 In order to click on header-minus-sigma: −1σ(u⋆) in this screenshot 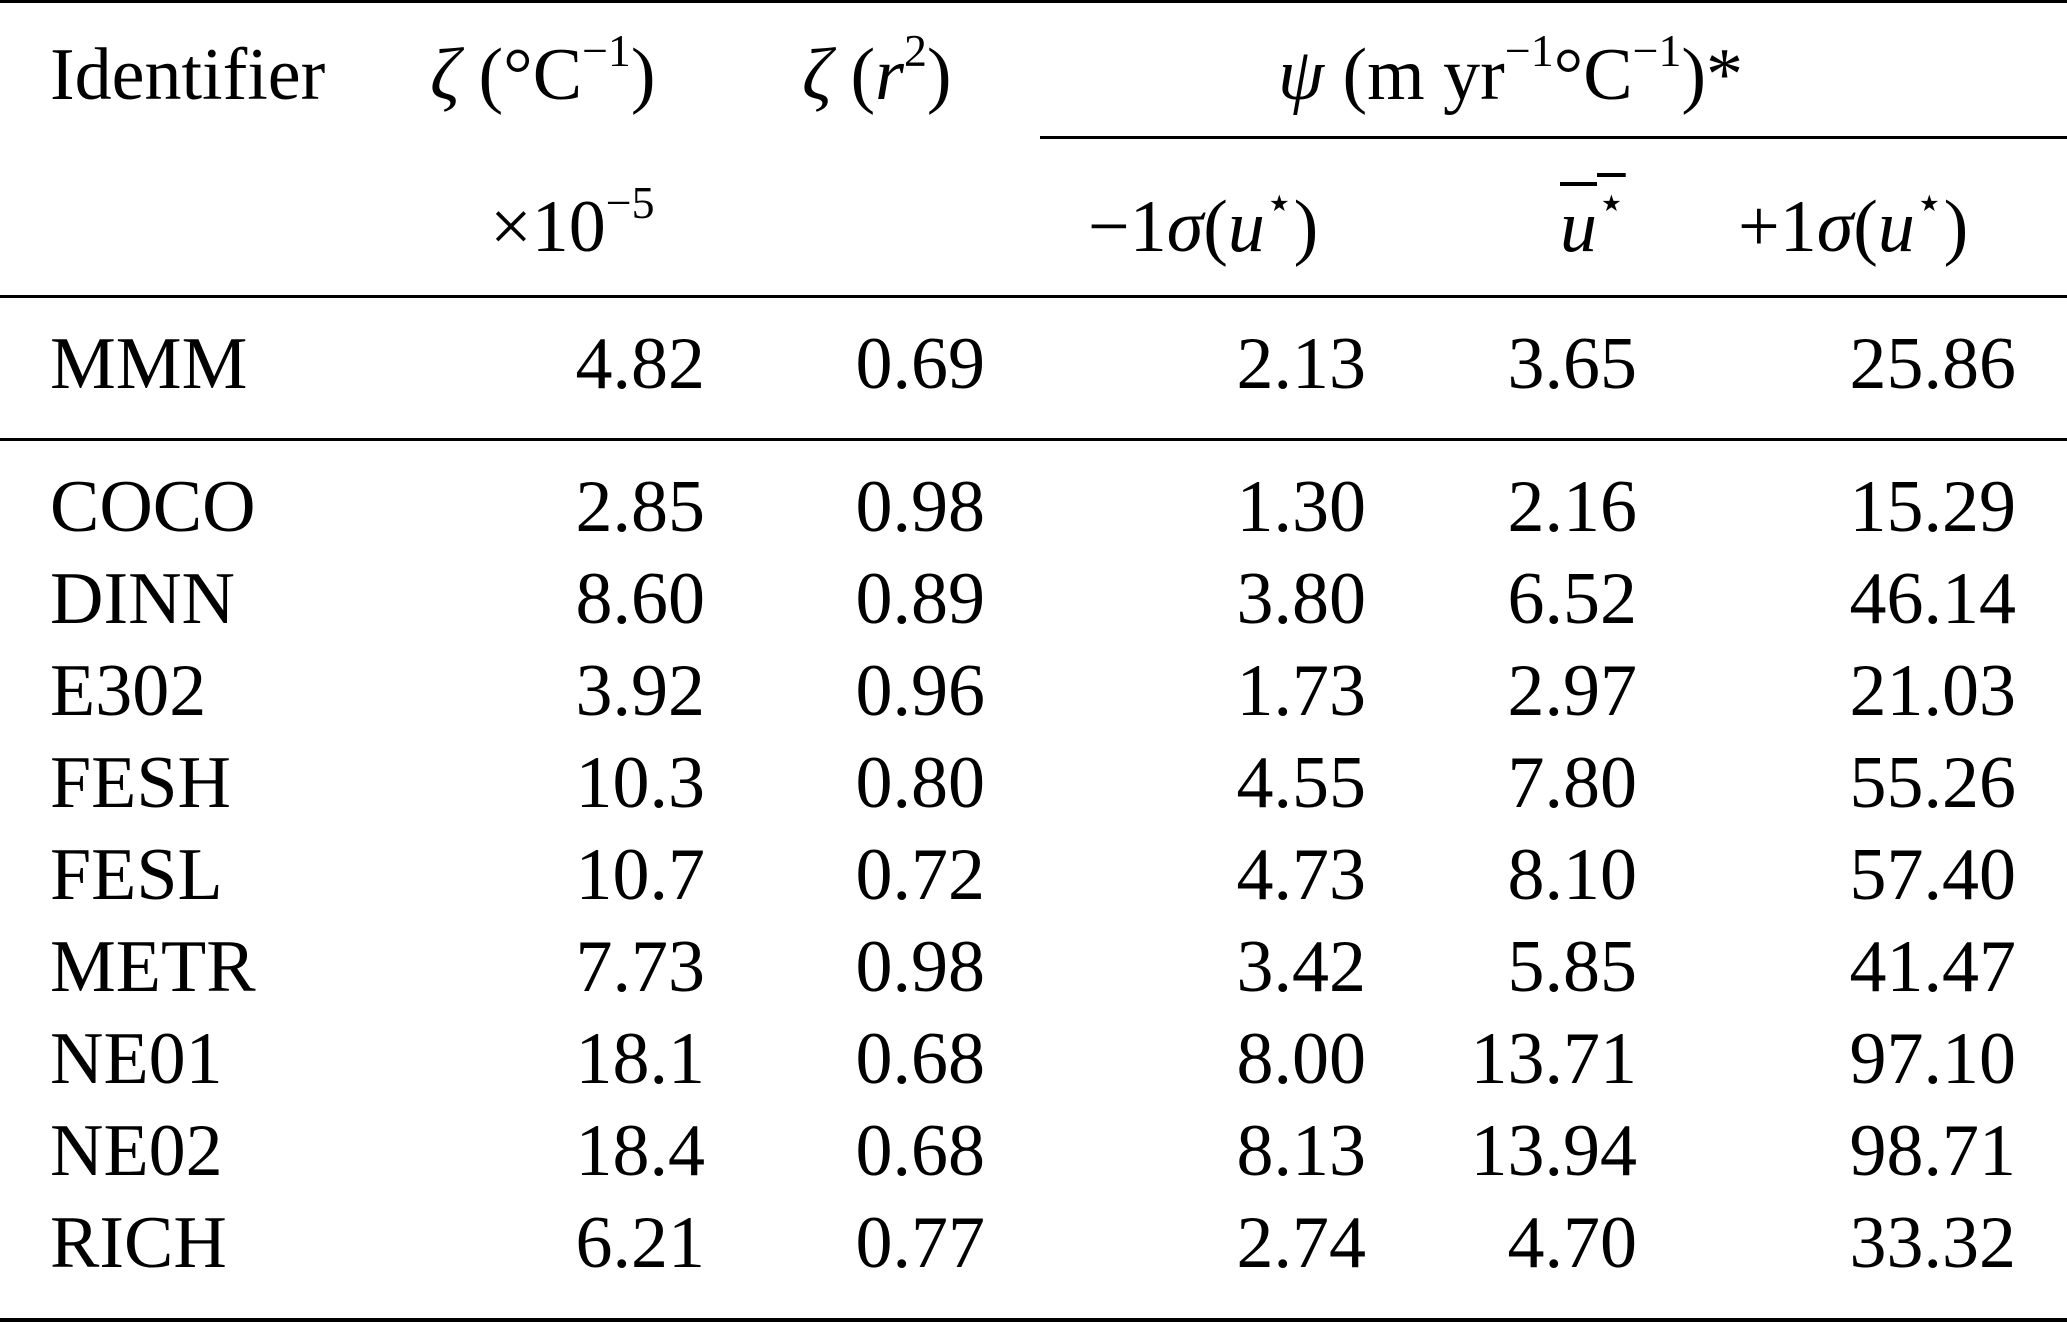, I will do `click(1203, 222)`.